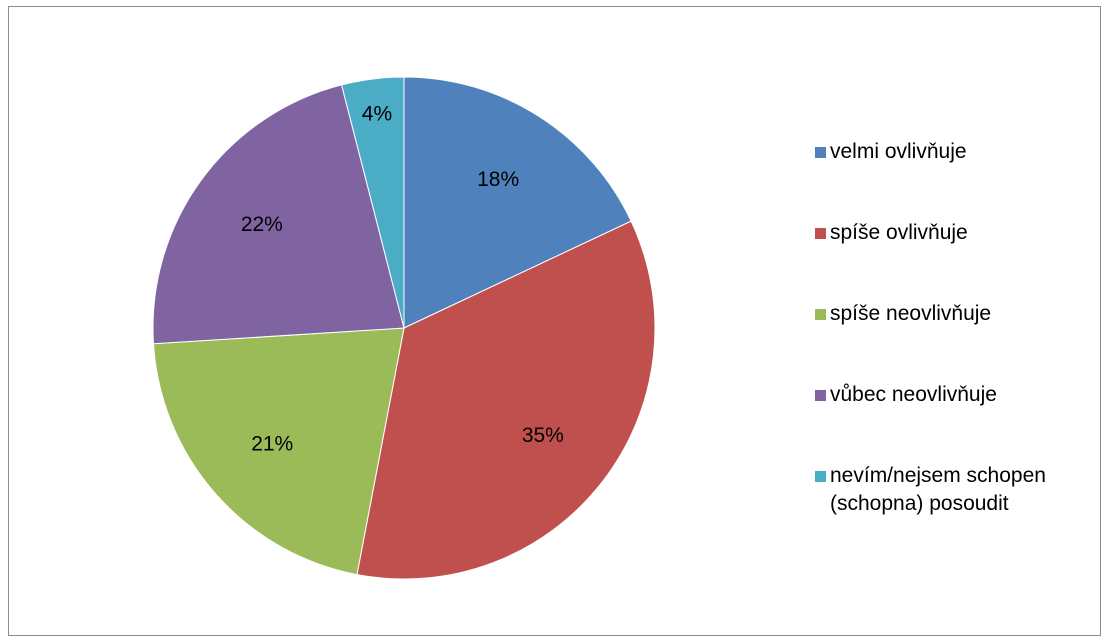 The image size is (1111, 644). What do you see at coordinates (262, 224) in the screenshot?
I see `slice-label-4: 22%` at bounding box center [262, 224].